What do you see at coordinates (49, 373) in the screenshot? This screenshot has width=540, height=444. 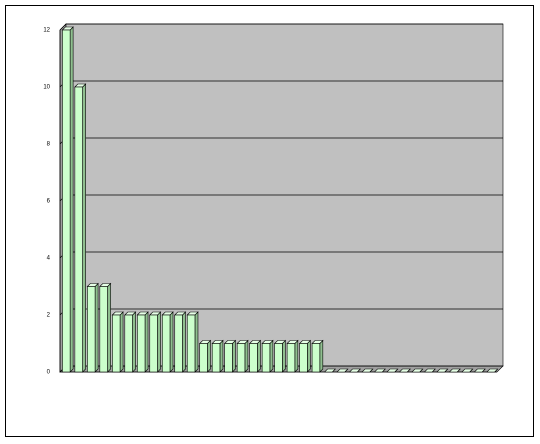 I see `y-tick-label: 0` at bounding box center [49, 373].